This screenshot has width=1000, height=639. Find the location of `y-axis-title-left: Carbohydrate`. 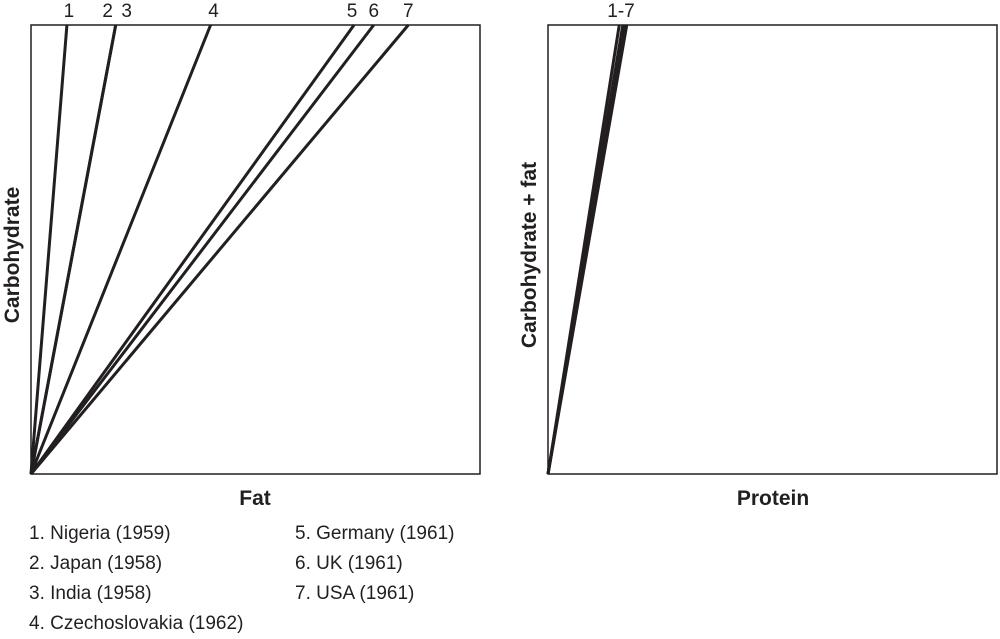

y-axis-title-left: Carbohydrate is located at coordinates (12, 255).